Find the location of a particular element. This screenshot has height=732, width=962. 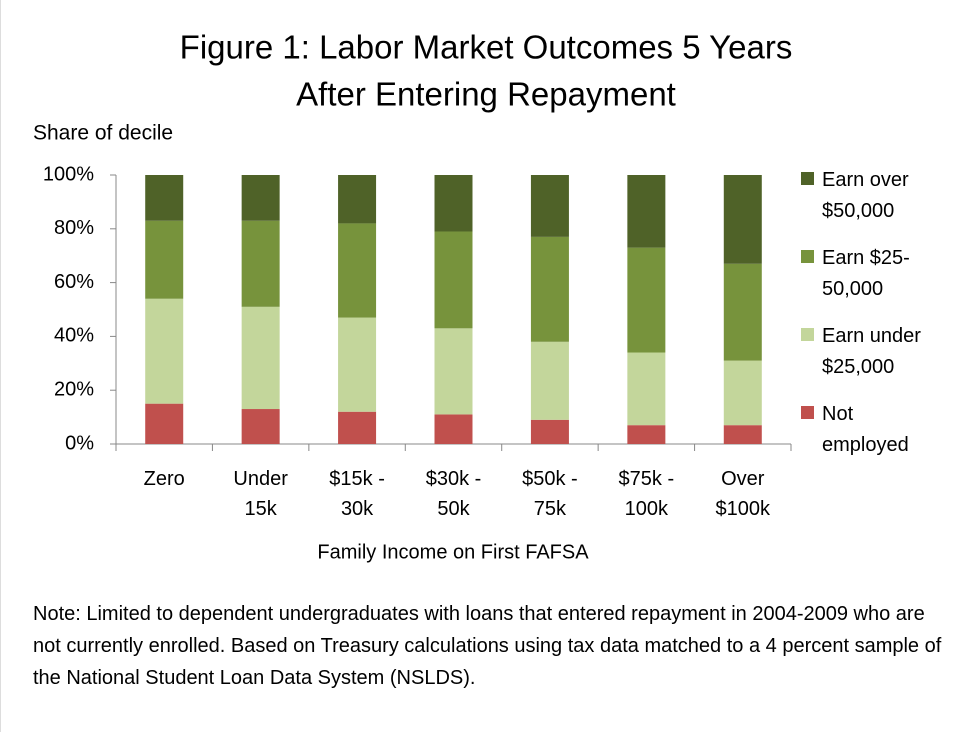

x-tick-label: Under 15k is located at coordinates (260, 494).